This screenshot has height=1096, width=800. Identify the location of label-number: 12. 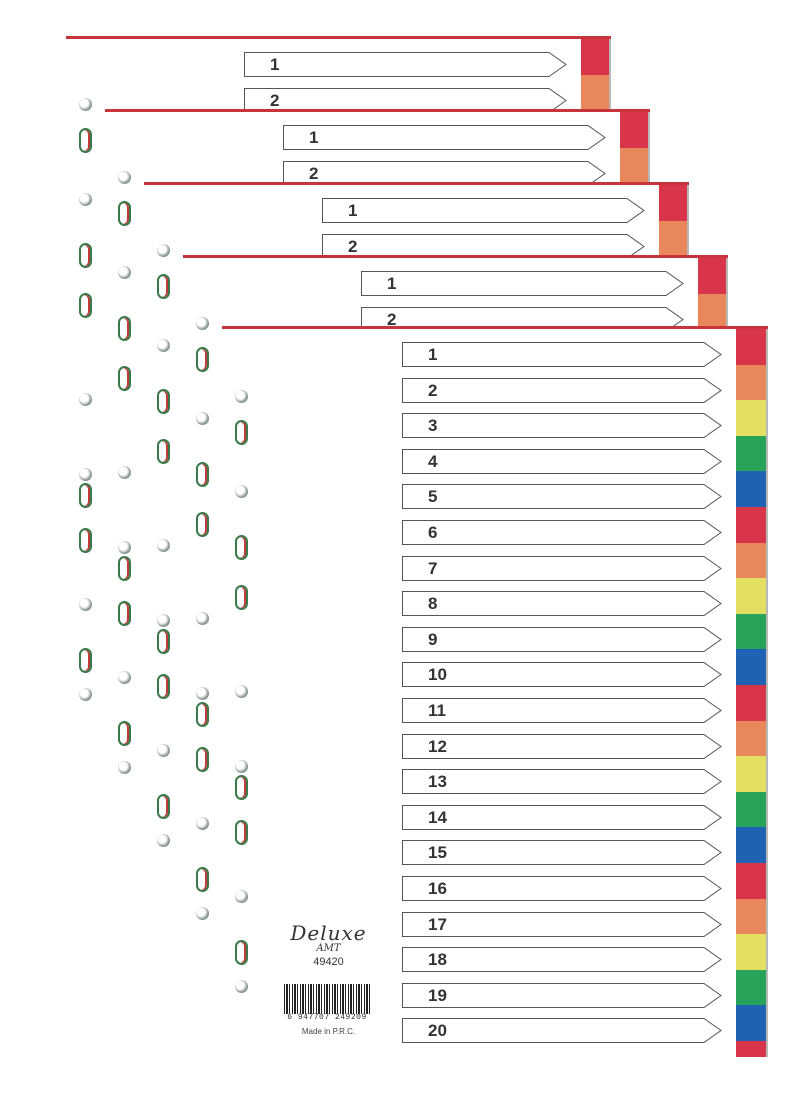
(437, 746).